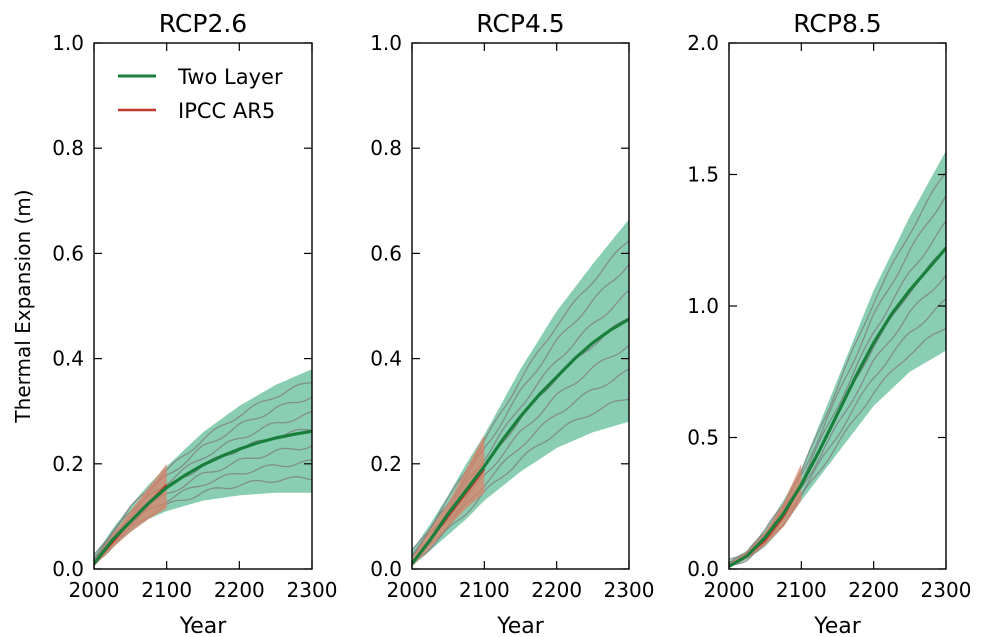 This screenshot has height=637, width=984. I want to click on y-tick-label: 2.0, so click(703, 43).